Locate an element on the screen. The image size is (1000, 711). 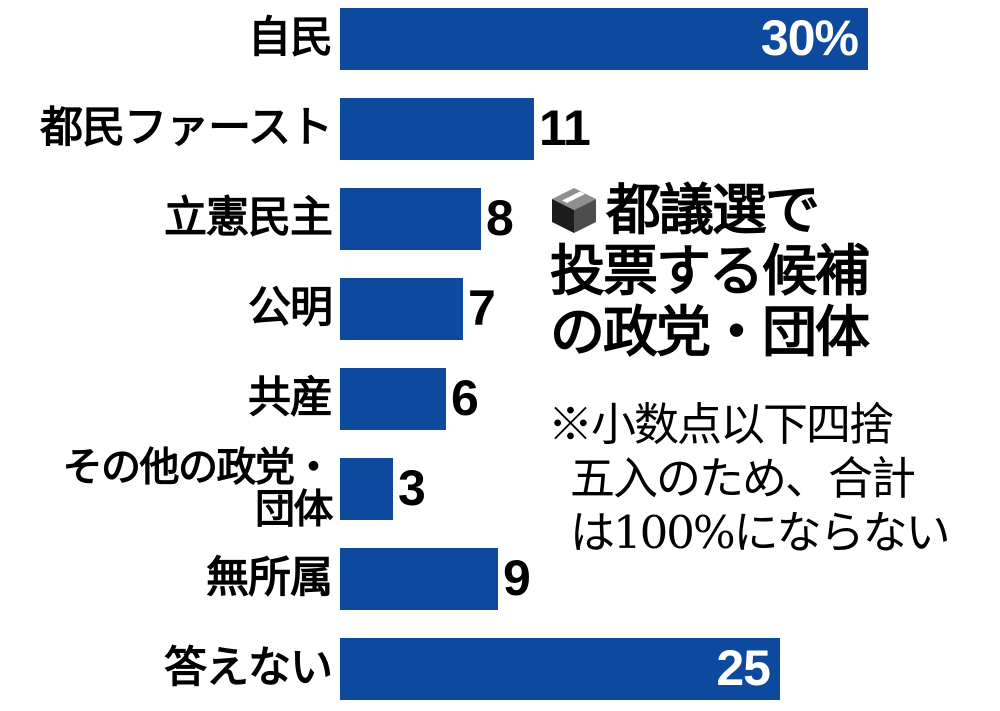
category-label: 都民ファースト is located at coordinates (166, 128).